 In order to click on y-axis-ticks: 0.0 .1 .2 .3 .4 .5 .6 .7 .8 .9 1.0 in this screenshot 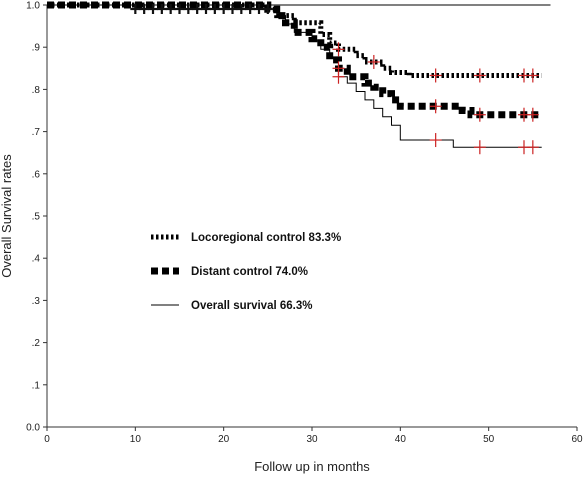, I will do `click(36, 217)`.